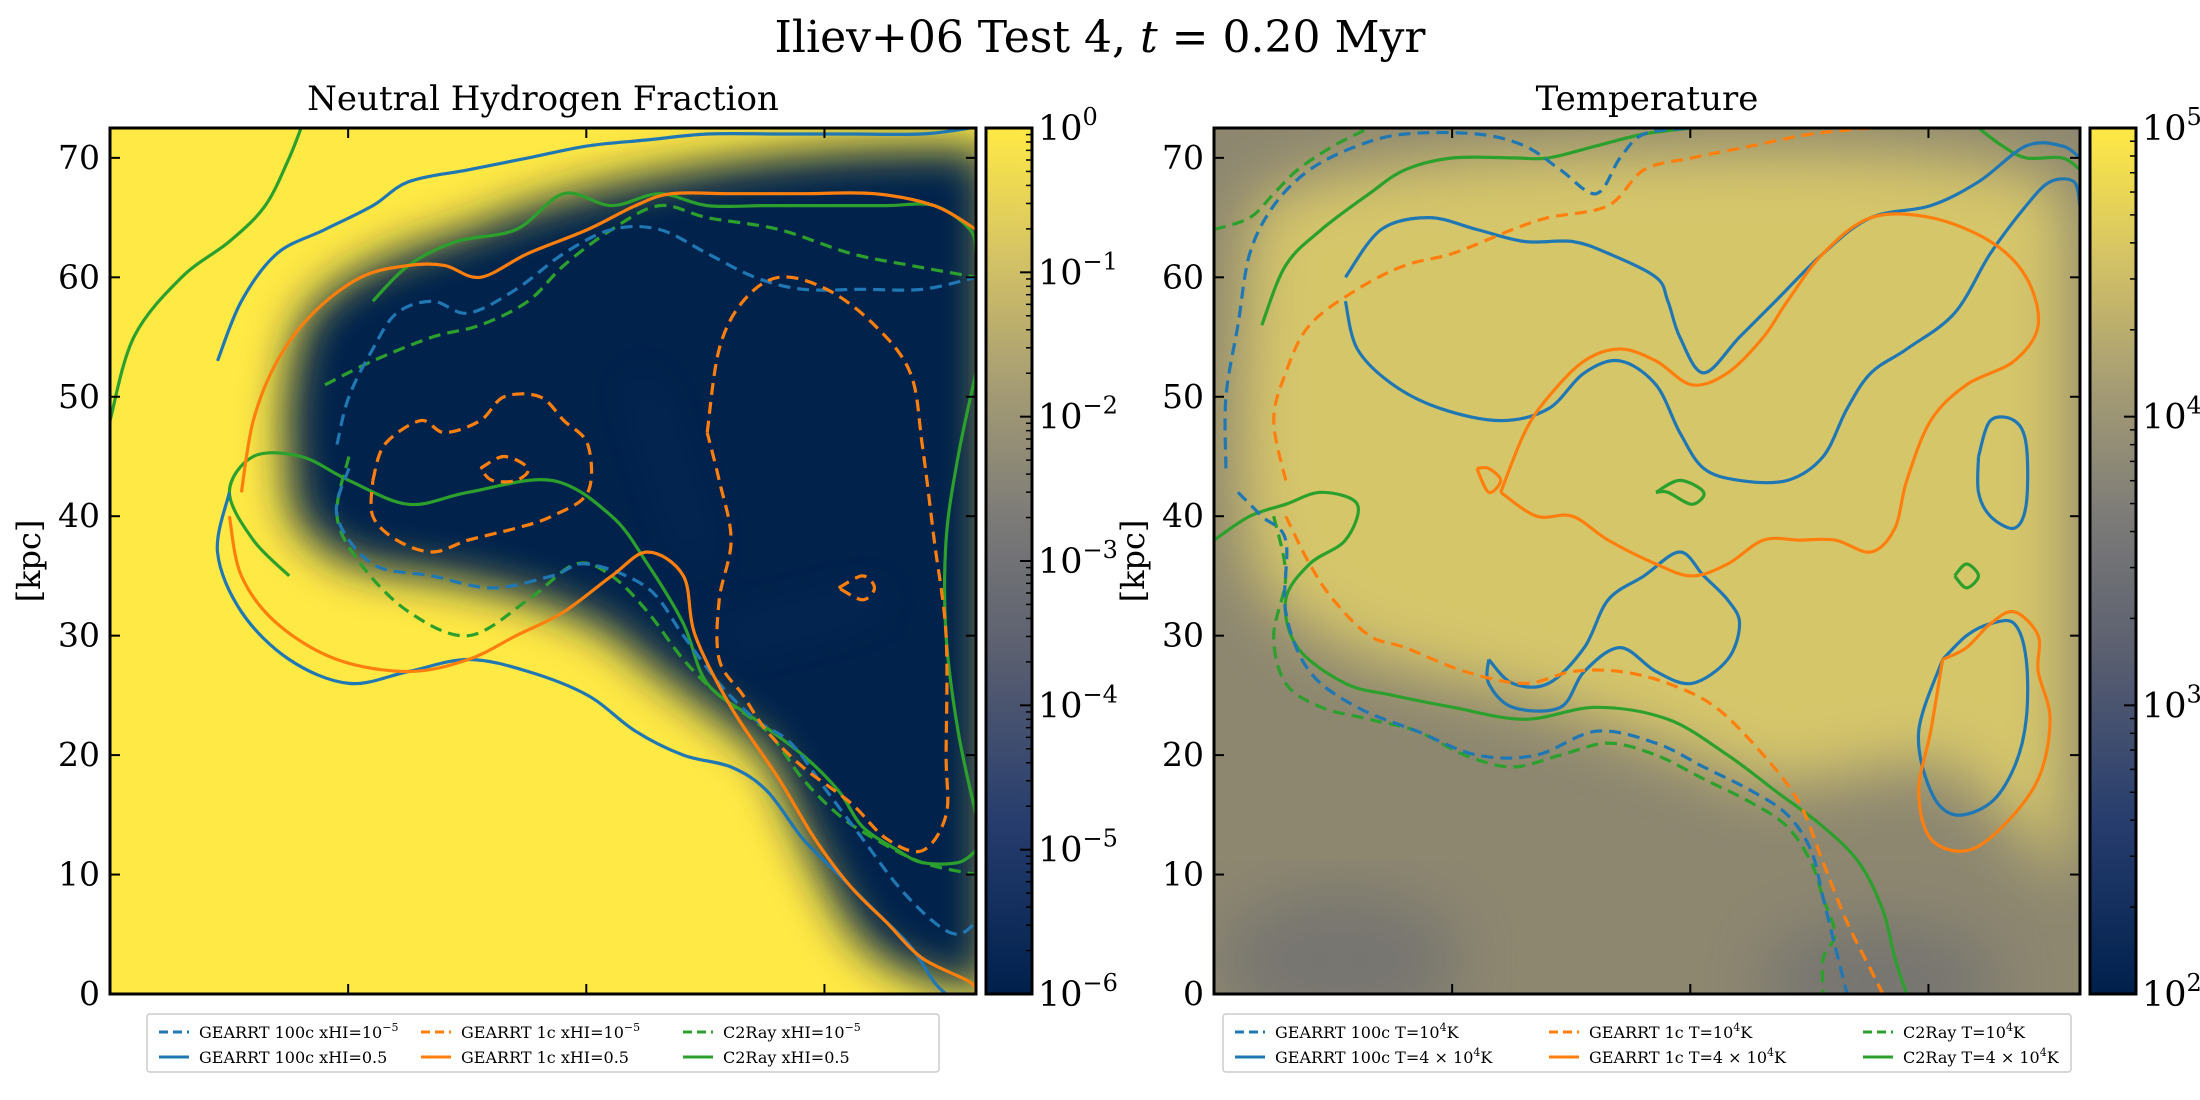 The width and height of the screenshot is (2200, 1100). I want to click on colorbar-ticks: 10⁵ 10⁴ 10³ 10², so click(2162, 559).